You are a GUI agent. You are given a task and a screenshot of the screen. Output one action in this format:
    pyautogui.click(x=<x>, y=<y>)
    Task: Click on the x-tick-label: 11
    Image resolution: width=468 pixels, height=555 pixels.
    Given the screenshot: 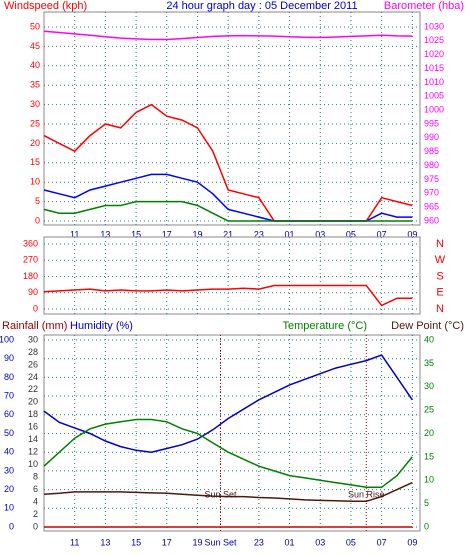 What is the action you would take?
    pyautogui.click(x=74, y=542)
    